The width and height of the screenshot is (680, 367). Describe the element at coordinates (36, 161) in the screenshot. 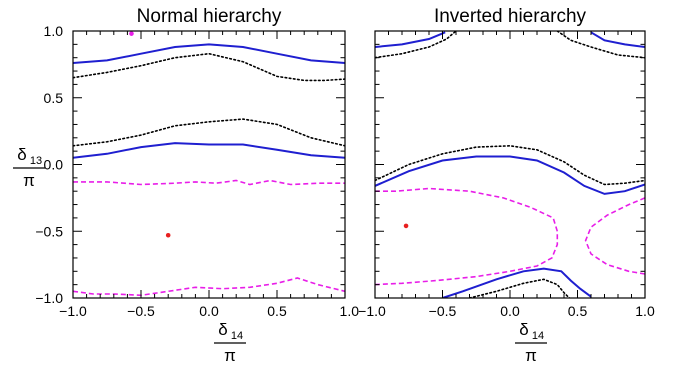

I see `y-axis-label-subscript: 13` at that location.